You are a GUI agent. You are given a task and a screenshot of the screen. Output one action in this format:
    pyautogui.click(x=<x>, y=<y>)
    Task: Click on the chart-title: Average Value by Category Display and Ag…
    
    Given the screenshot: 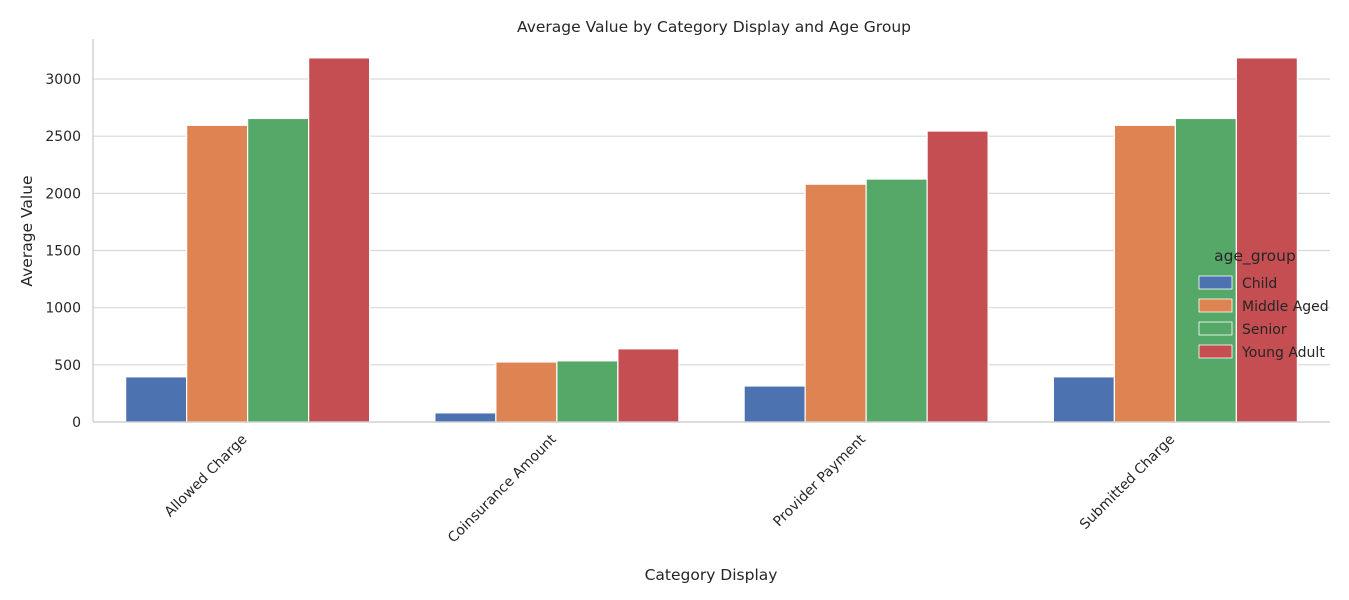 What is the action you would take?
    pyautogui.click(x=714, y=27)
    